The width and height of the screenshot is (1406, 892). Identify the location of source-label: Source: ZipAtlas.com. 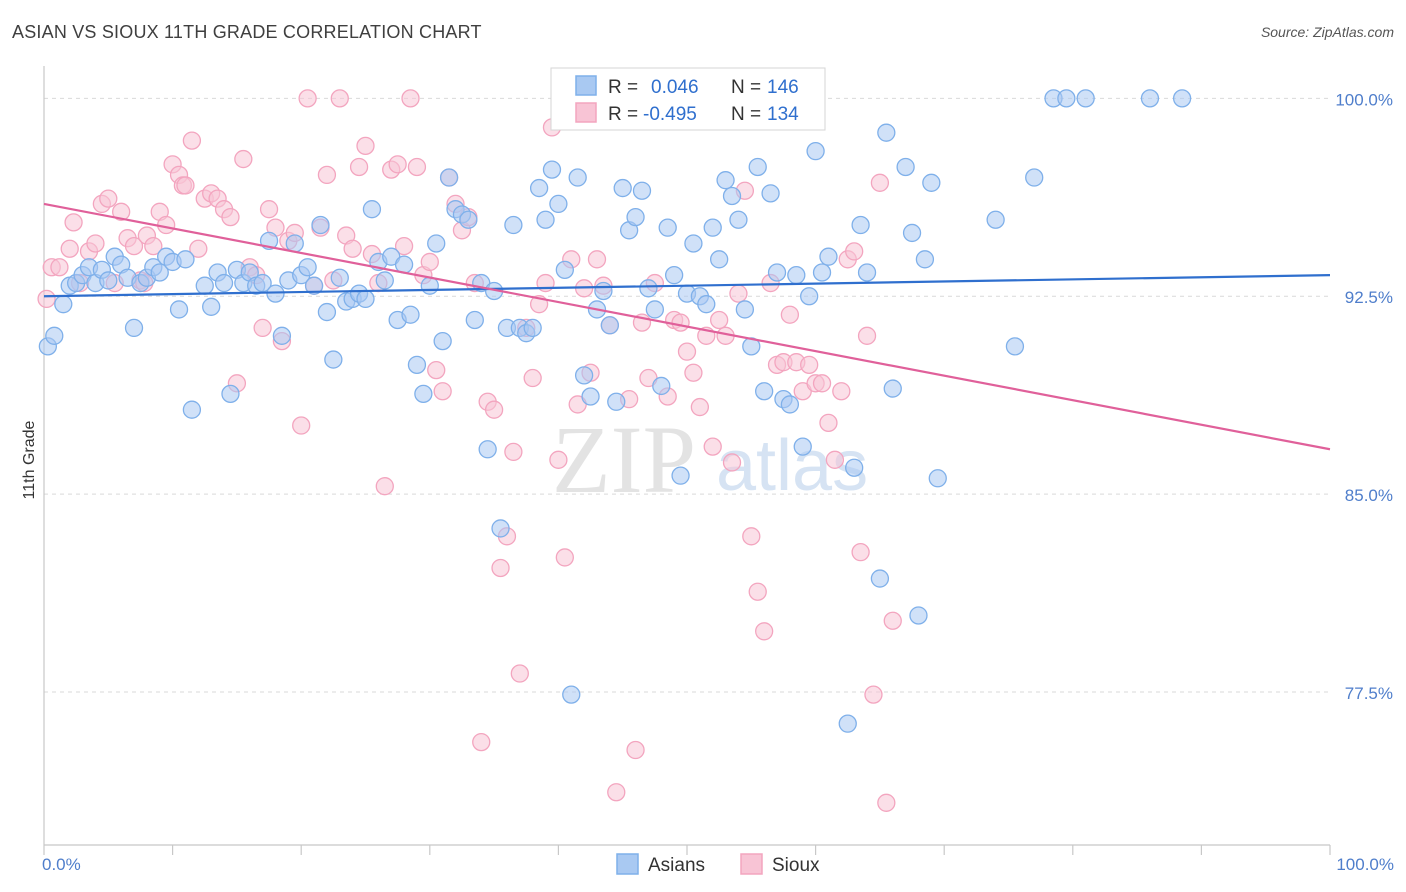
(1327, 32).